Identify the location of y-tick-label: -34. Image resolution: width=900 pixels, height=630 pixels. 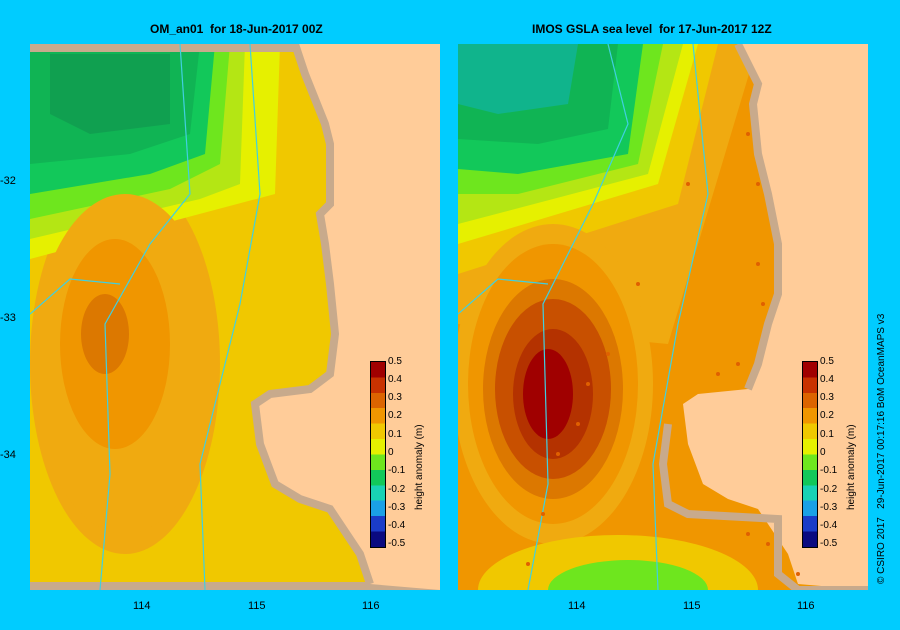
(8, 455).